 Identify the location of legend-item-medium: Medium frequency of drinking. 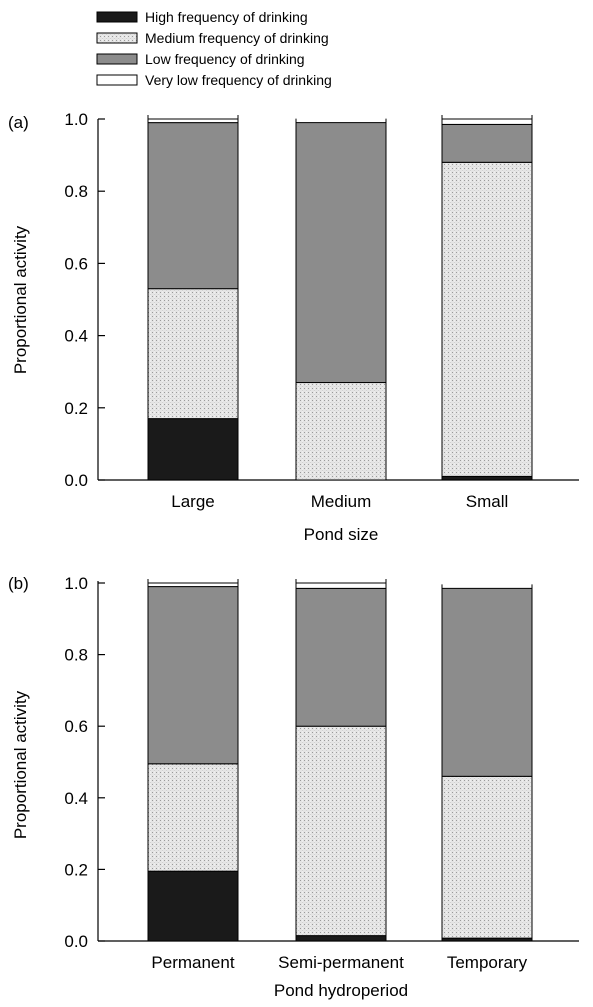
(212, 38).